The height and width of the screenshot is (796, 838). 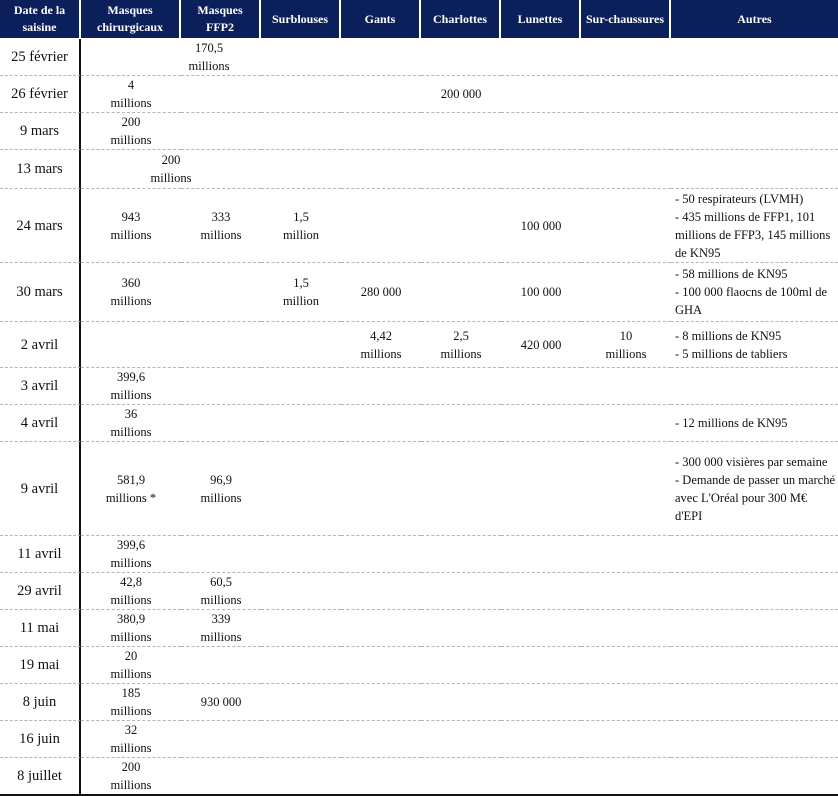 I want to click on date-cell: 25 février, so click(x=40, y=57).